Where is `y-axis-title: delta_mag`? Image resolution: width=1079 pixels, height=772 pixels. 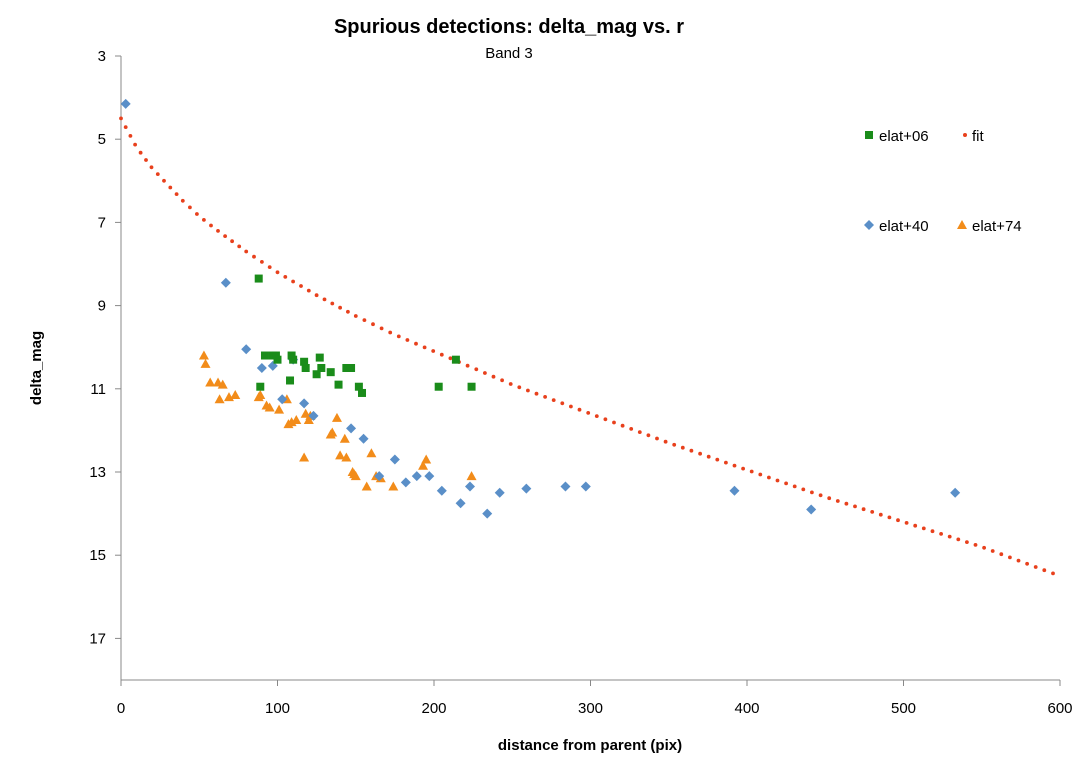 y-axis-title: delta_mag is located at coordinates (36, 368).